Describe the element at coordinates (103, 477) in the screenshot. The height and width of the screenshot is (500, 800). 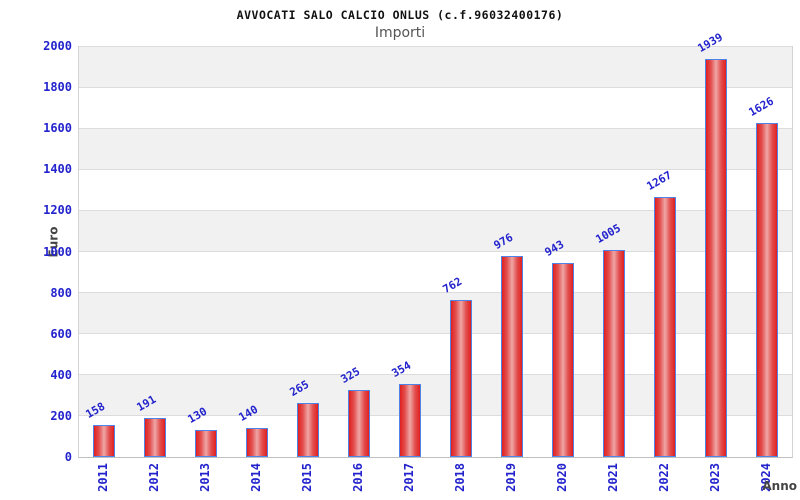
I see `x-tick-label: 2011` at that location.